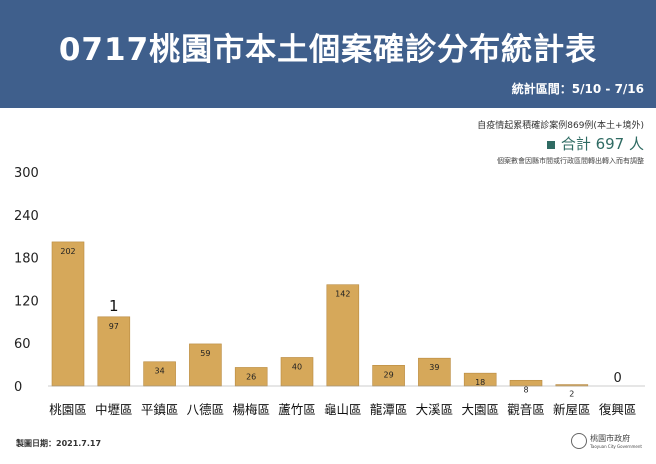 This screenshot has height=464, width=656. I want to click on legend-square-icon, so click(550, 144).